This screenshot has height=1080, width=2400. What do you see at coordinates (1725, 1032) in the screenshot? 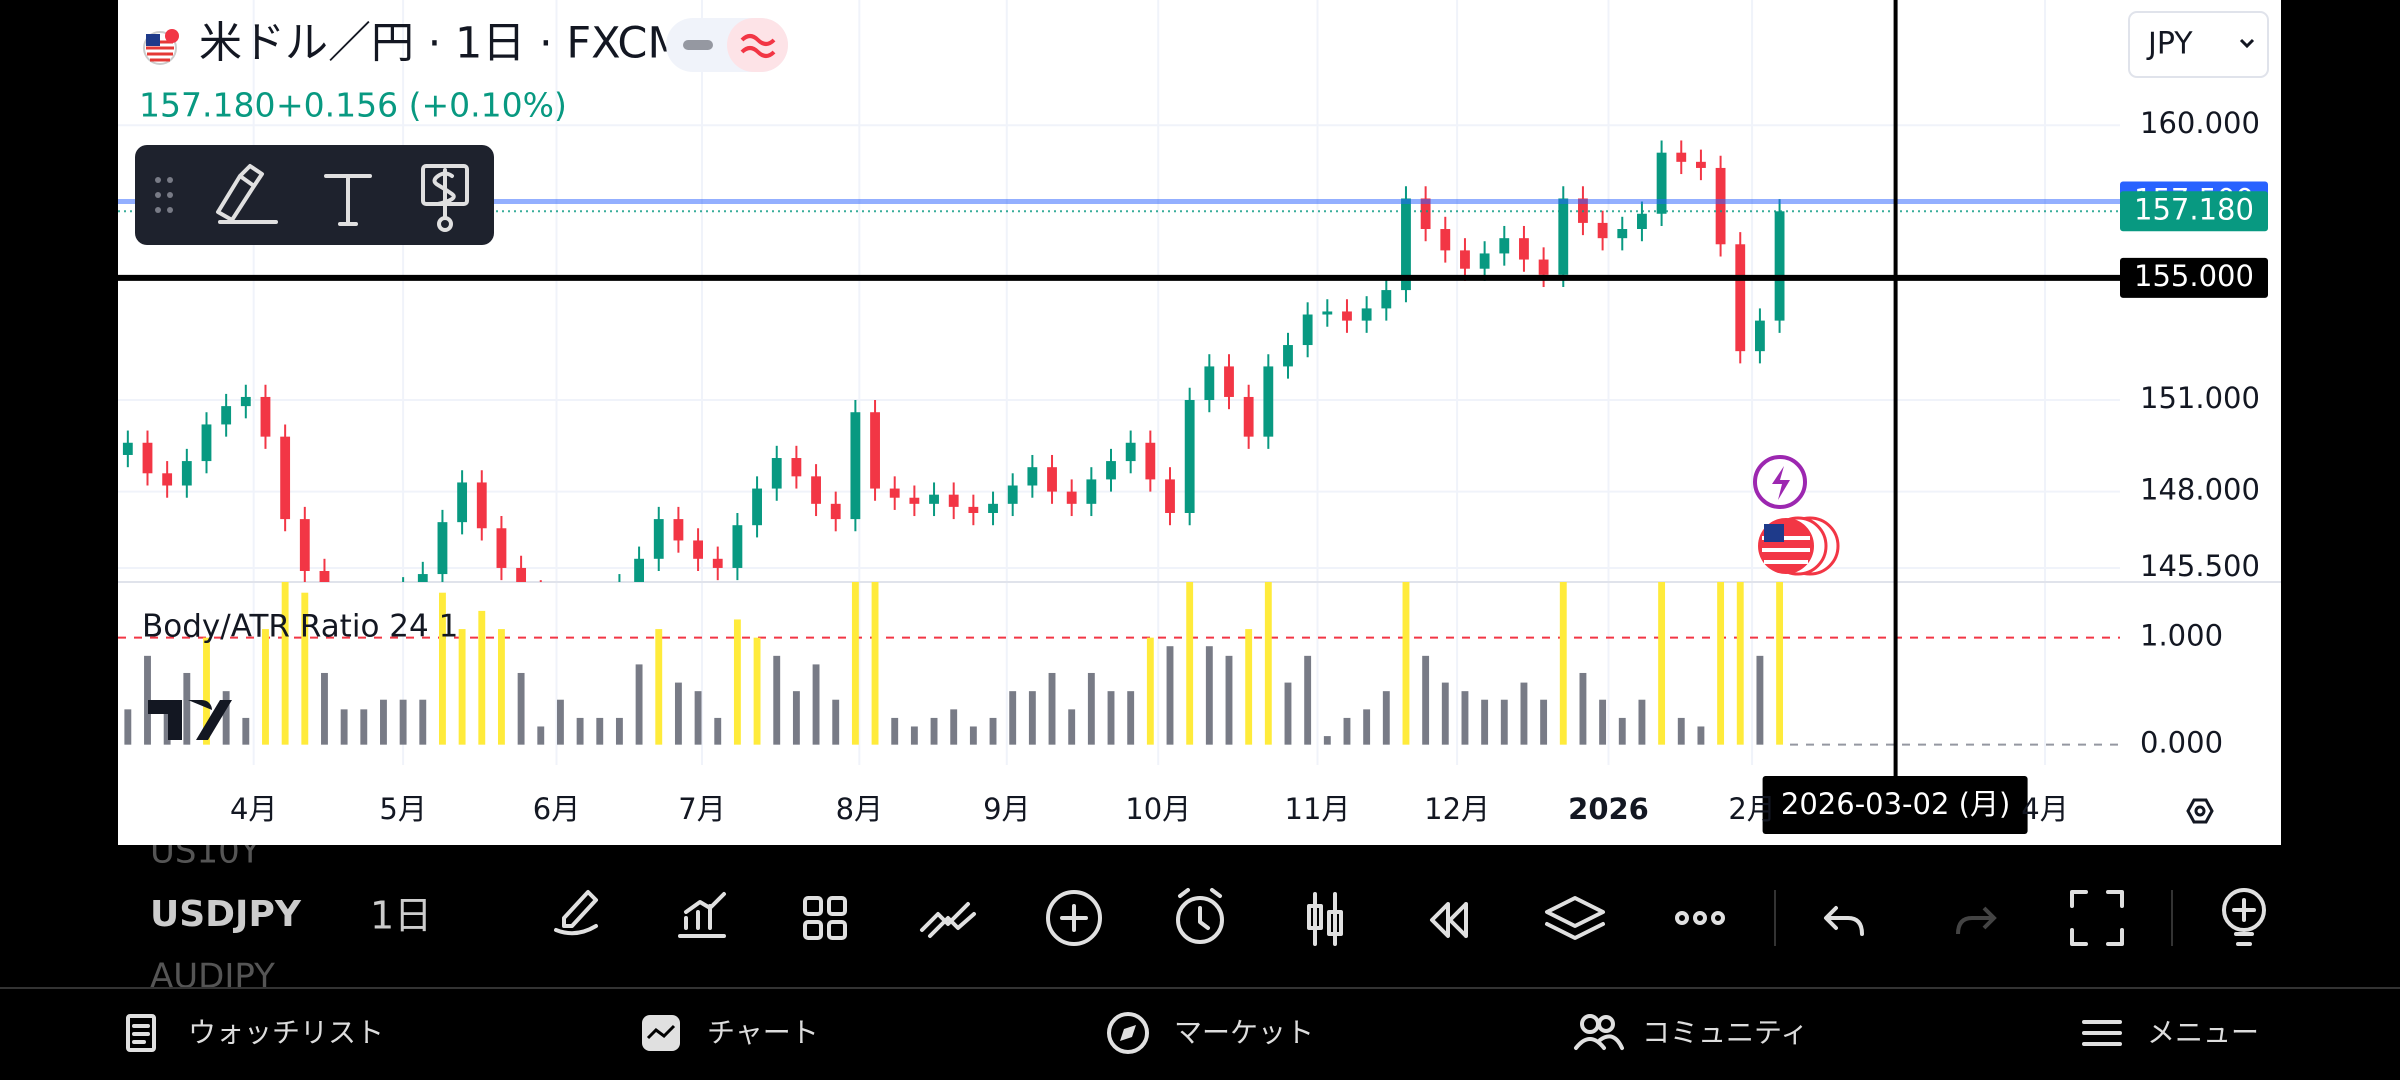
I see `nav-item: コミュニティ` at bounding box center [1725, 1032].